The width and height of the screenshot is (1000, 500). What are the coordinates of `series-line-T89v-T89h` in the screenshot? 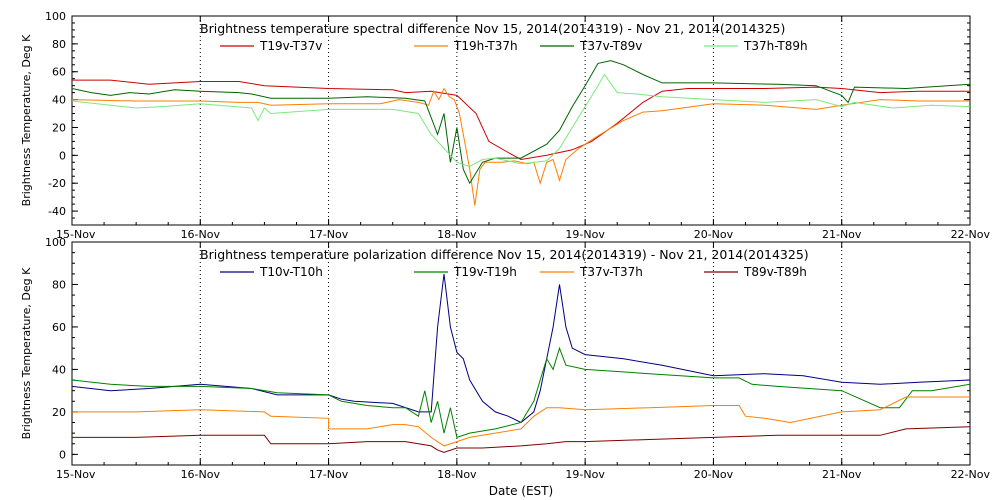 It's located at (521, 439).